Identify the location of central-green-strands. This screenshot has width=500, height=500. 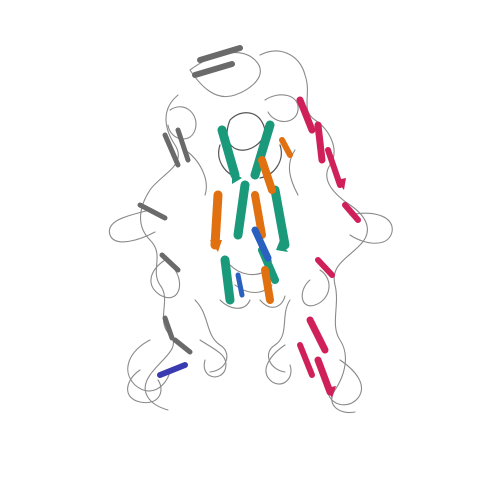
(253, 212).